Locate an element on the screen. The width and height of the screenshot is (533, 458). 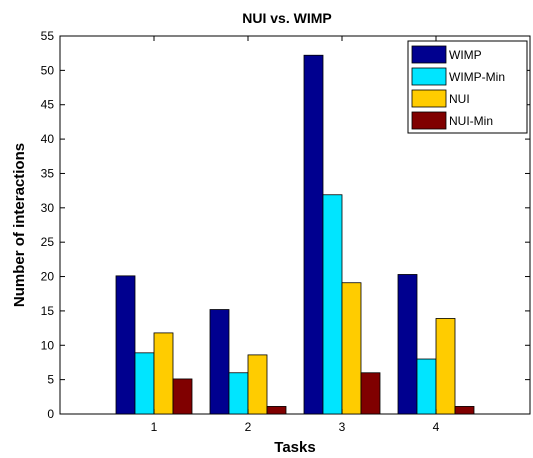
y-axis-label: Number of interactions is located at coordinates (19, 225).